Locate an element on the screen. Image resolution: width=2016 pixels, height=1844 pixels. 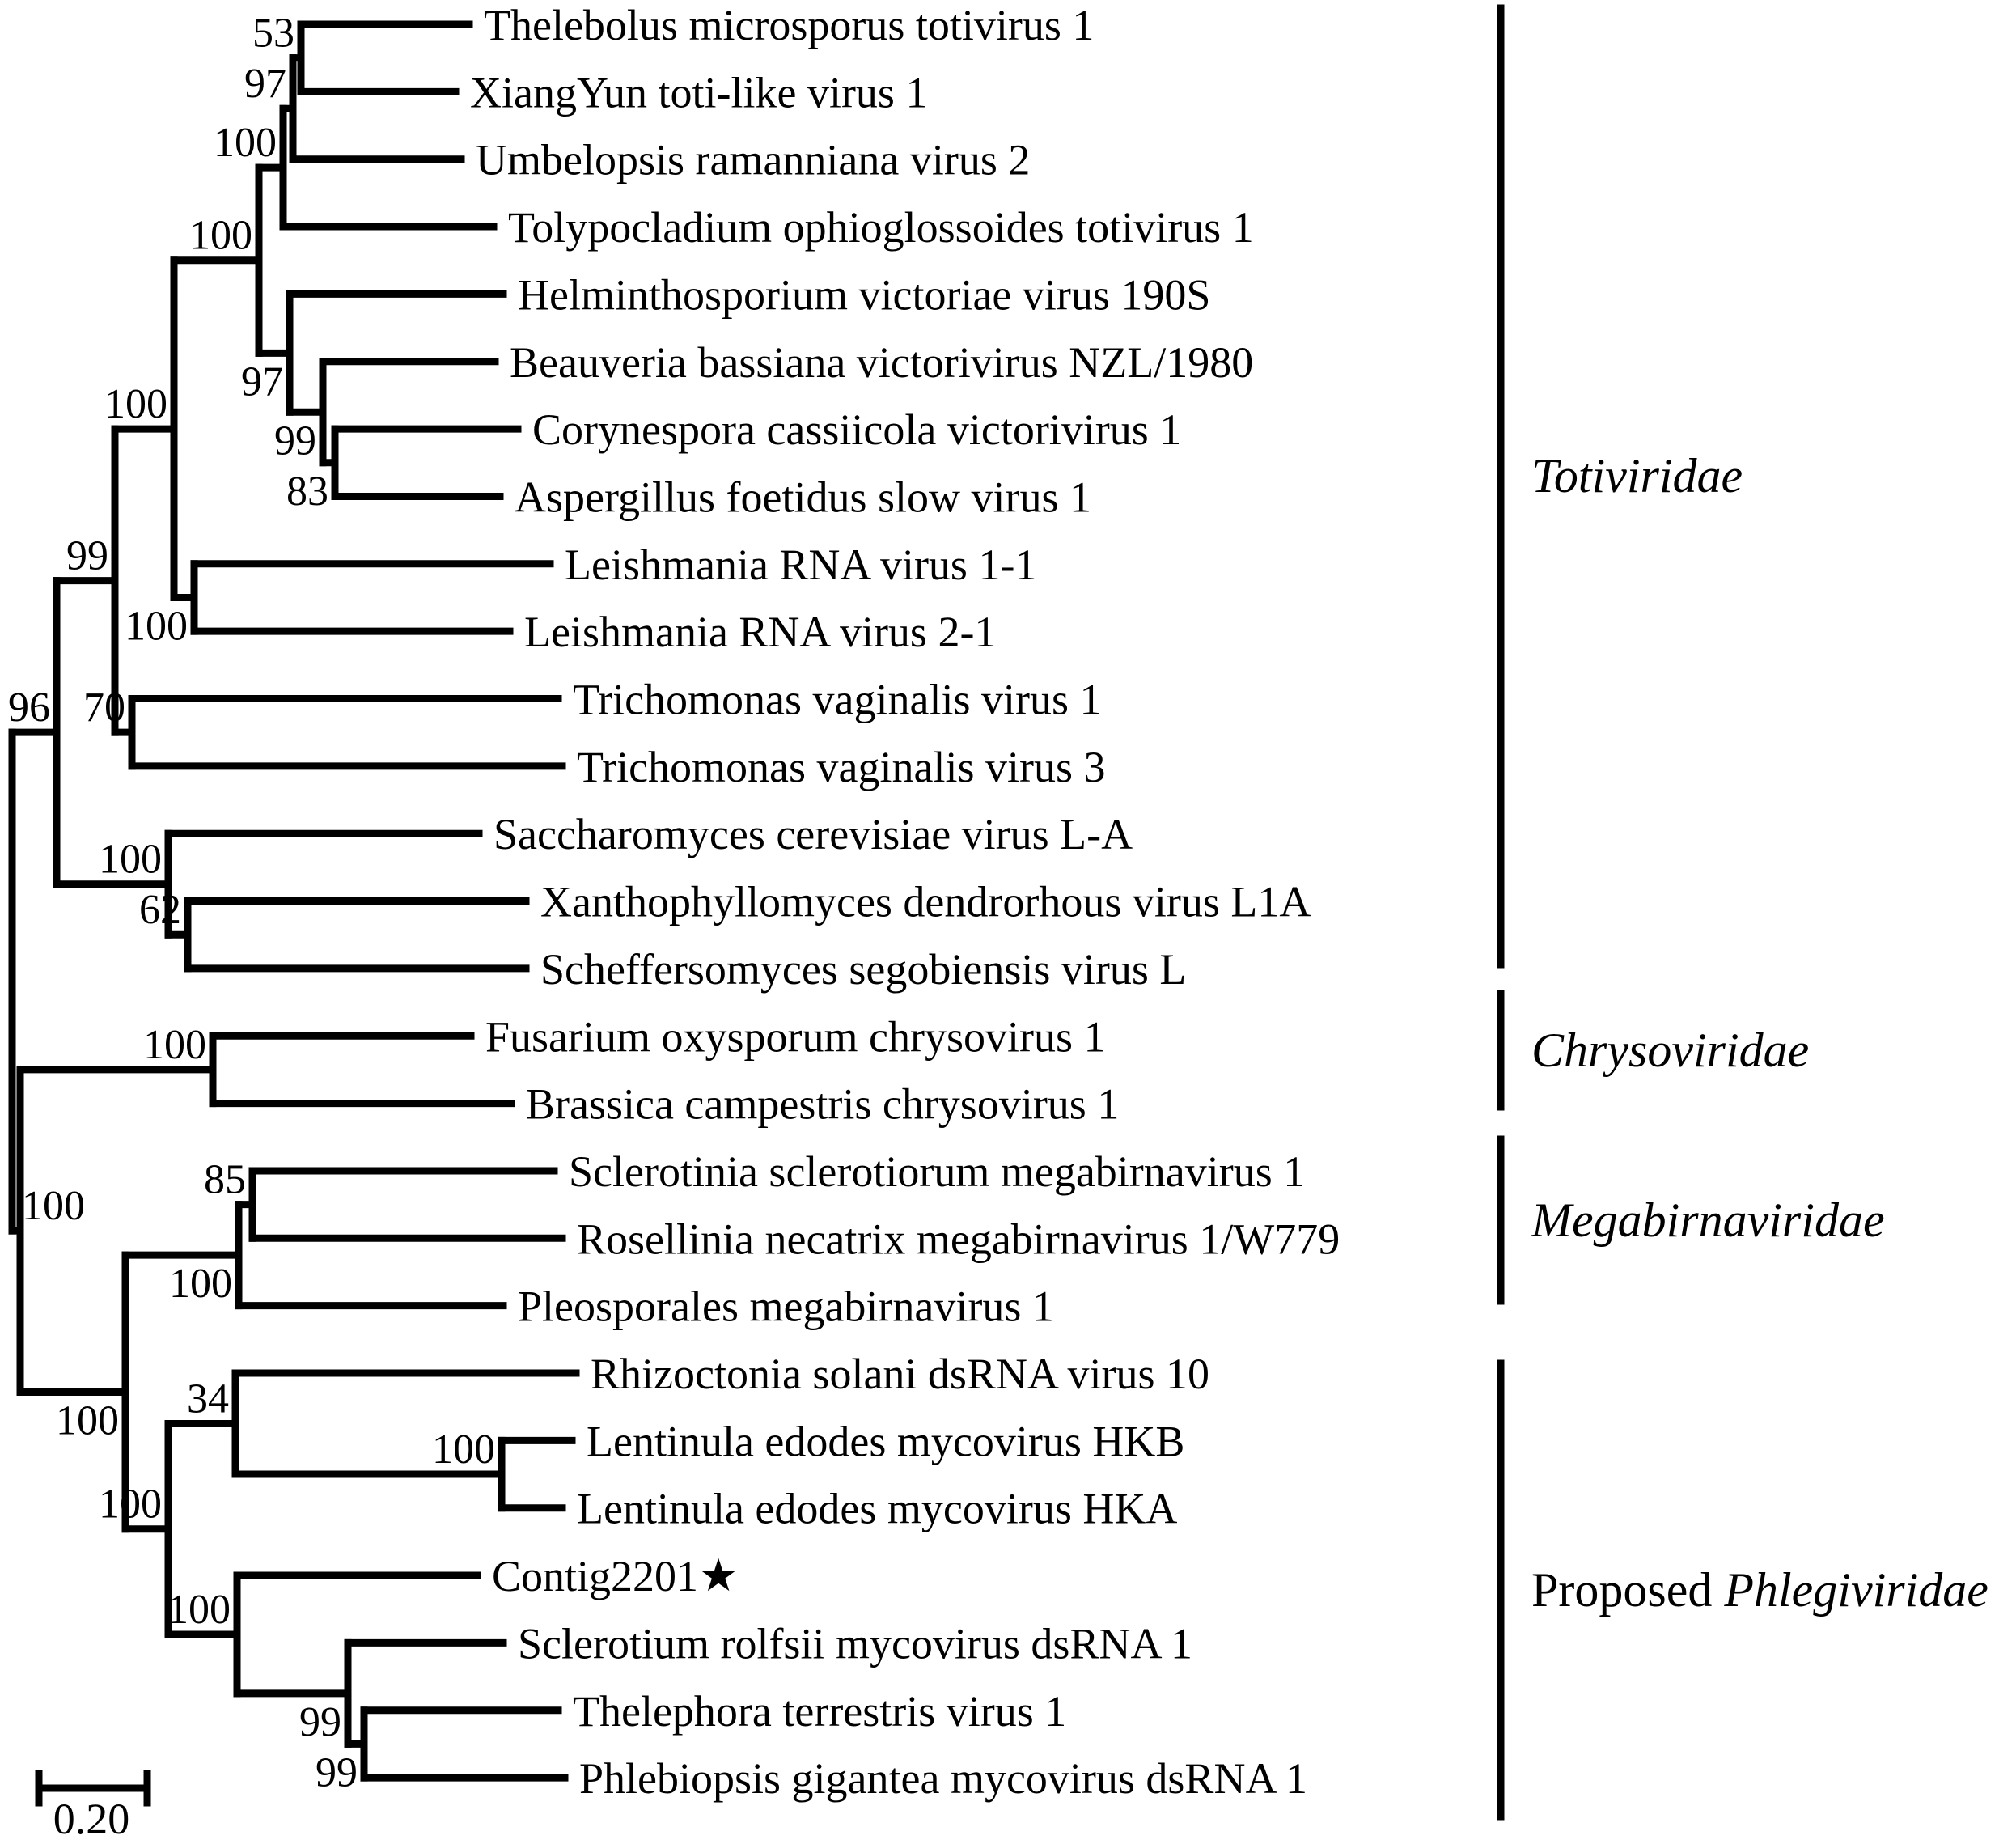
taxon-label: Leishmania RNA virus 1-1 is located at coordinates (800, 564).